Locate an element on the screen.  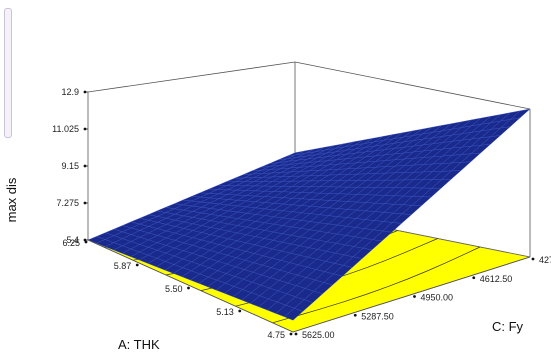
z-tick-label: 5.4 is located at coordinates (72, 240).